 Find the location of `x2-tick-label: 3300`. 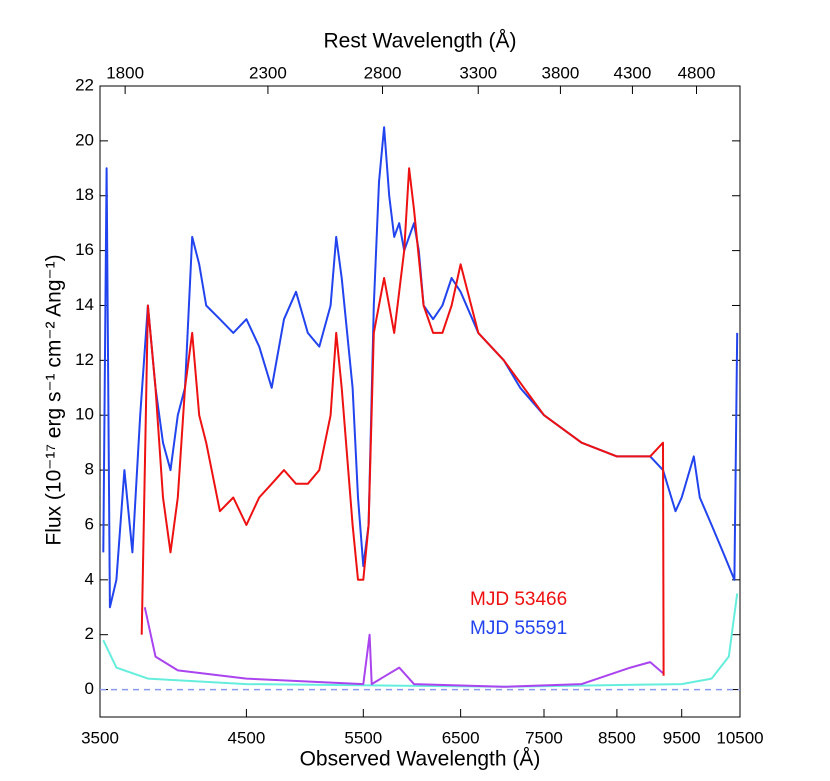

x2-tick-label: 3300 is located at coordinates (478, 72).